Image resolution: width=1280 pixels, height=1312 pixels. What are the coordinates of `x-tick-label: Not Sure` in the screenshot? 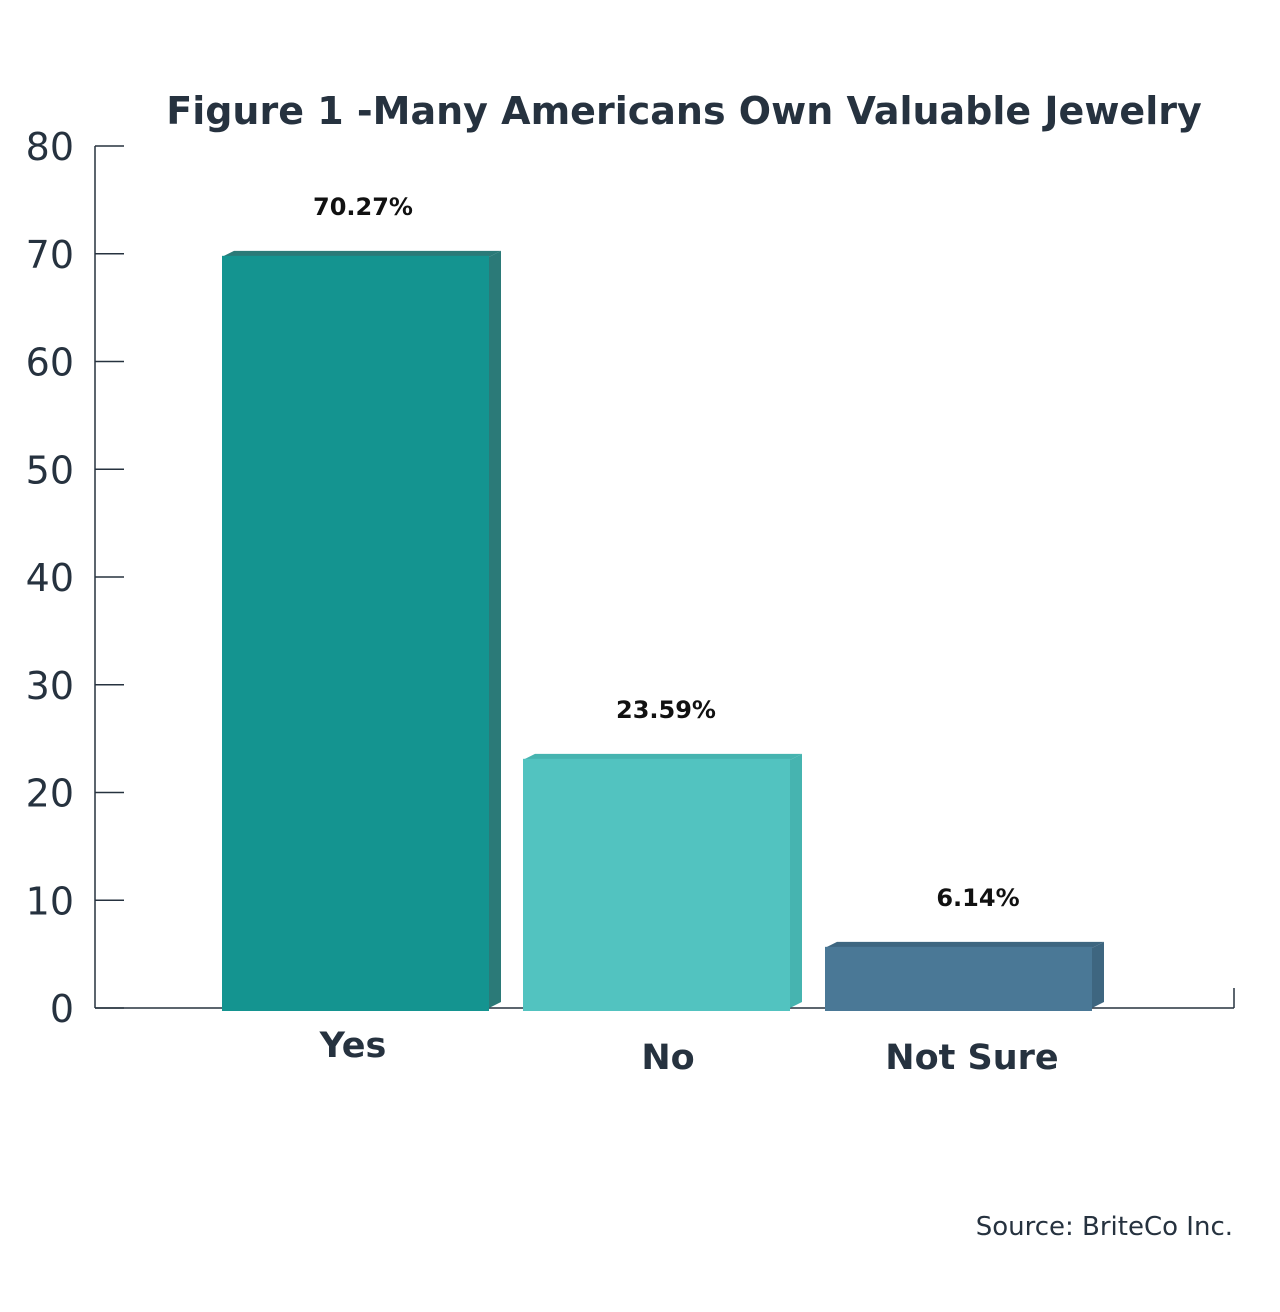 It's located at (971, 1058).